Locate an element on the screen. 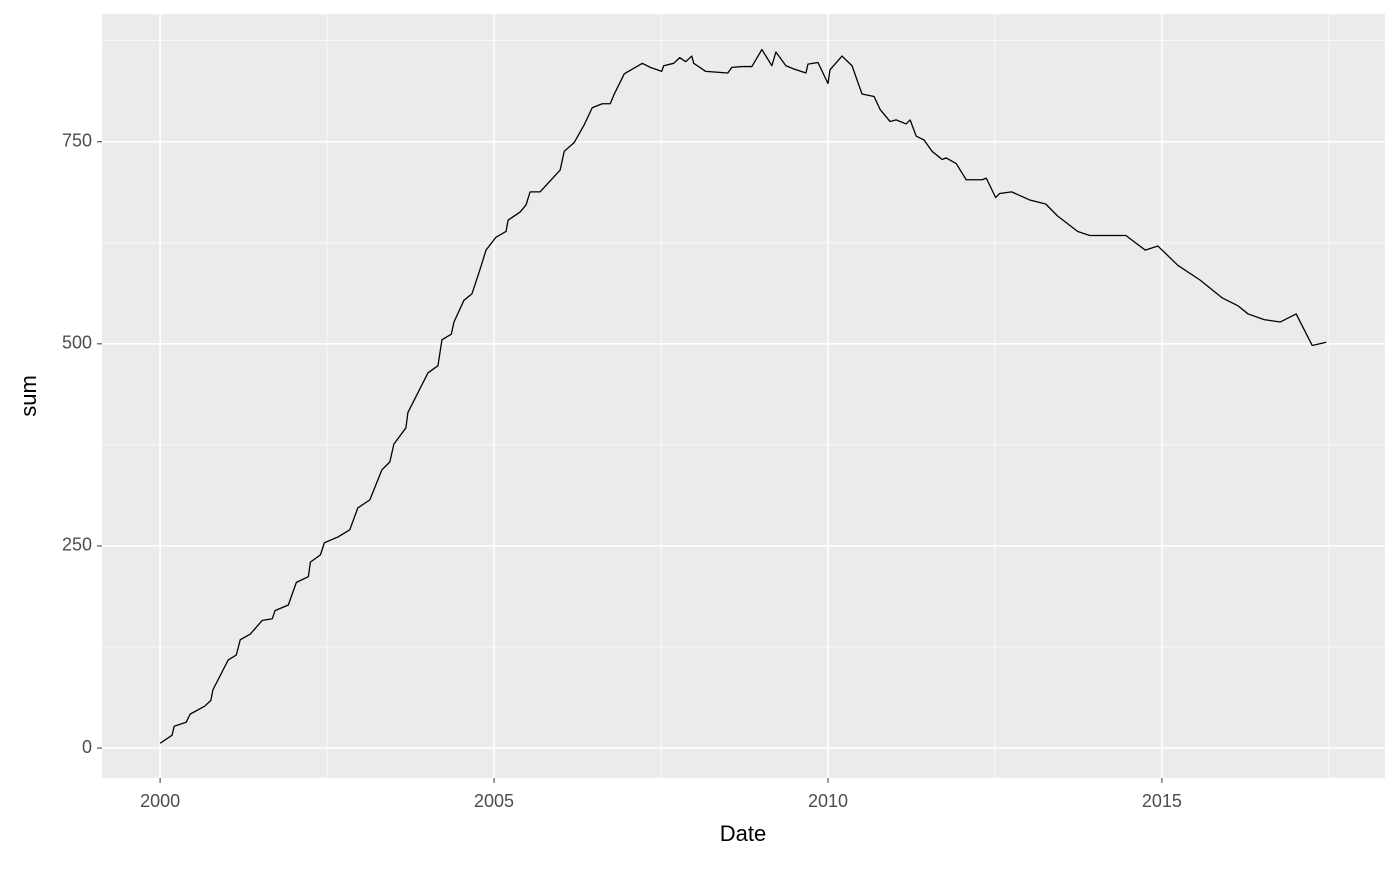 Image resolution: width=1400 pixels, height=870 pixels. y-tick-label: 750 is located at coordinates (77, 140).